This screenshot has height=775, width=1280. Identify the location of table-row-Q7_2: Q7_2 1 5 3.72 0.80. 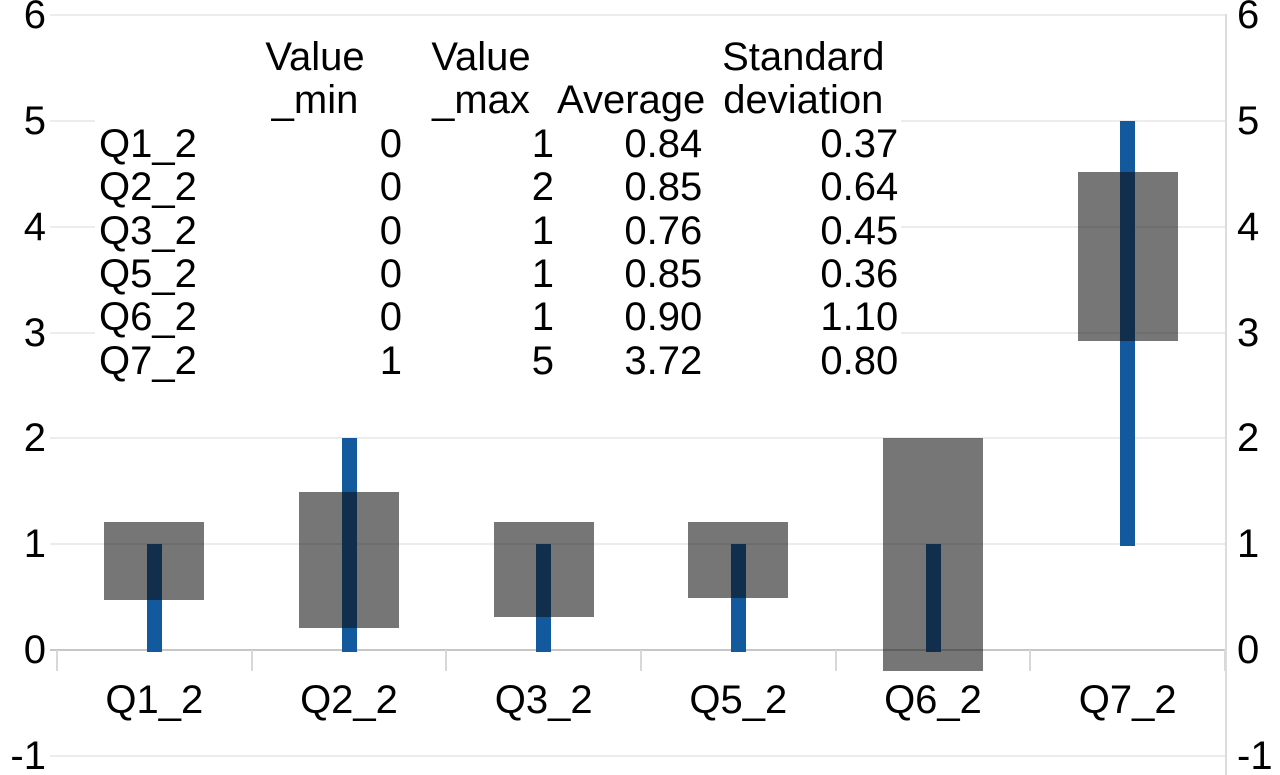
(498, 360).